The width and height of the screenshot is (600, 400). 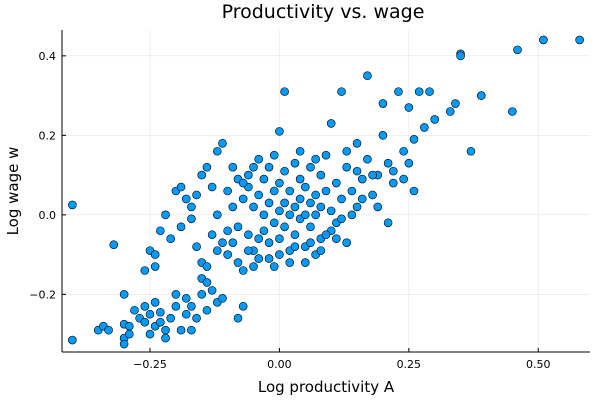 What do you see at coordinates (42, 294) in the screenshot?
I see `y-tick-label: −0.2` at bounding box center [42, 294].